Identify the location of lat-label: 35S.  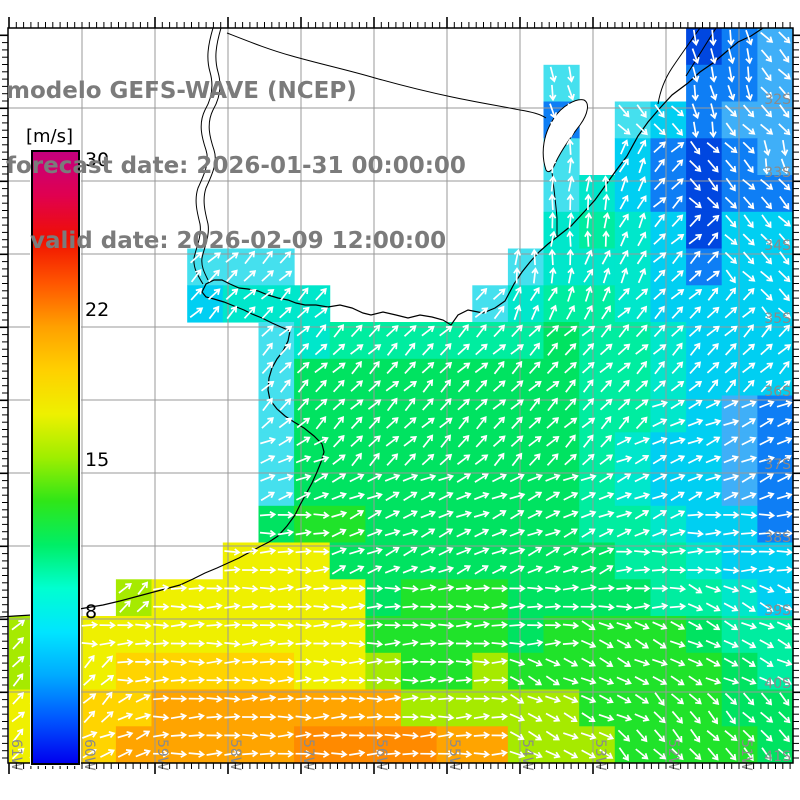
(777, 319).